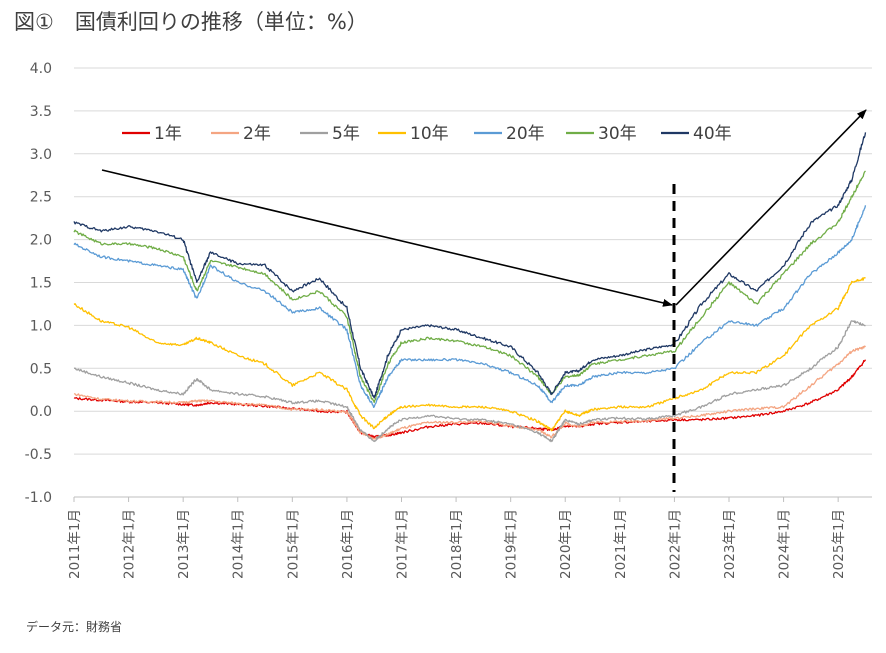 This screenshot has width=886, height=653. Describe the element at coordinates (257, 134) in the screenshot. I see `legend-label: 2年` at that location.